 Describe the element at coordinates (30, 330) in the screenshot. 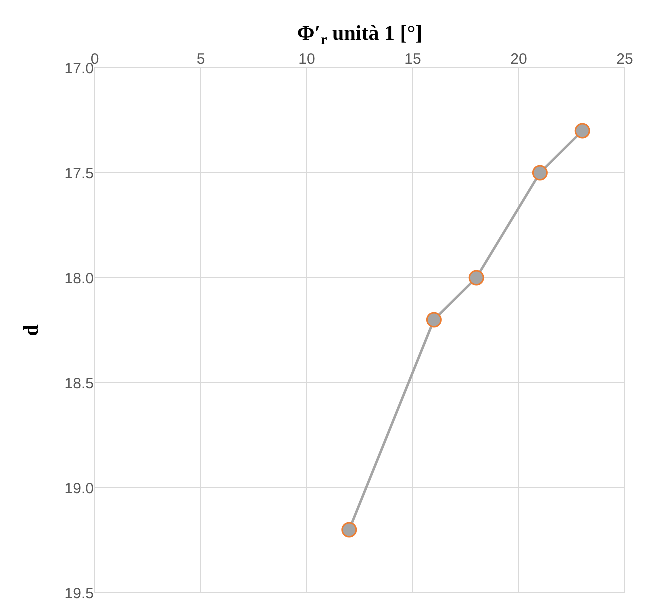

I see `y-axis-title: d` at that location.